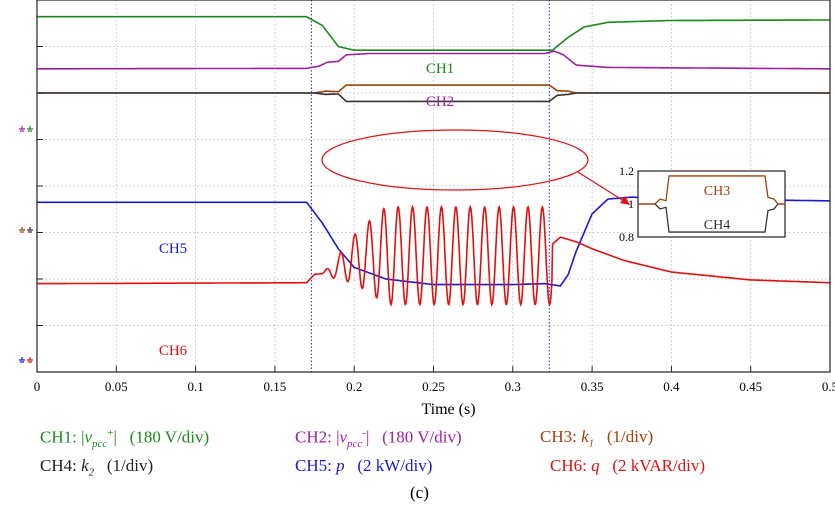  What do you see at coordinates (316, 465) in the screenshot?
I see `legend-prefix: CH5:` at bounding box center [316, 465].